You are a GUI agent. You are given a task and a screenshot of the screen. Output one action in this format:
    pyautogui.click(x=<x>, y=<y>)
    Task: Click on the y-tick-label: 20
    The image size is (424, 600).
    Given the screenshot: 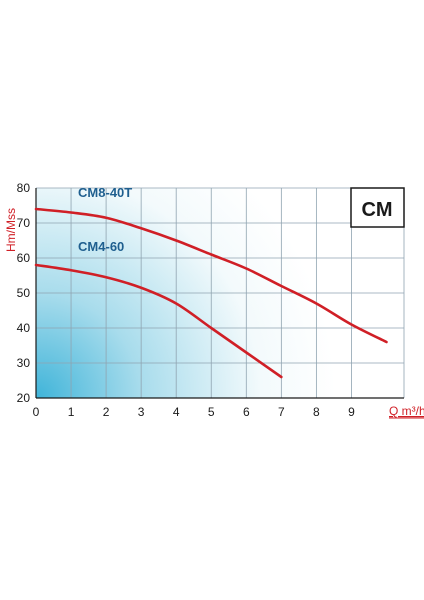 What is the action you would take?
    pyautogui.click(x=24, y=398)
    